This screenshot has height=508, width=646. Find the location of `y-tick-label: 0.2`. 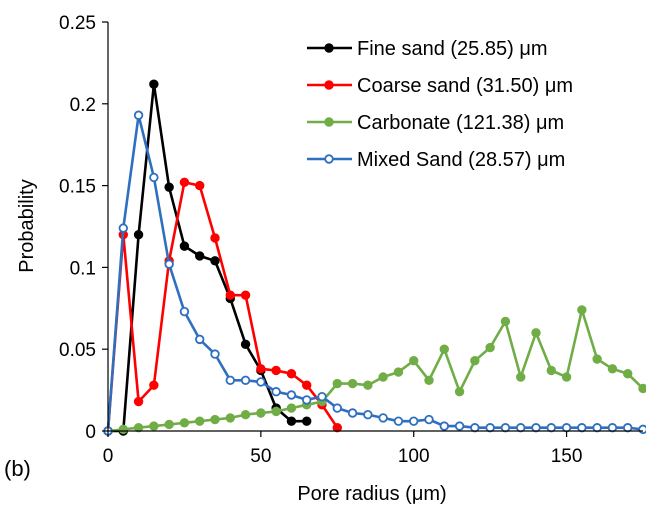

y-tick-label: 0.2 is located at coordinates (83, 105).